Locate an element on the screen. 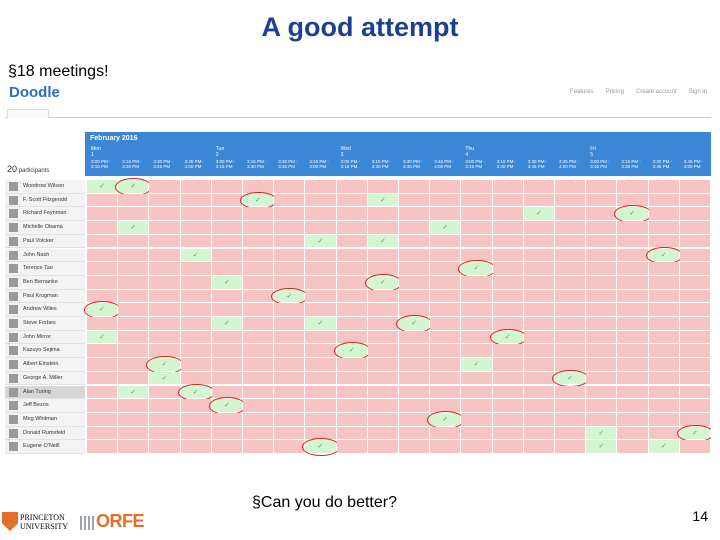 The height and width of the screenshot is (540, 720). participant-row: F. Scott Fitzgerald is located at coordinates (45, 200).